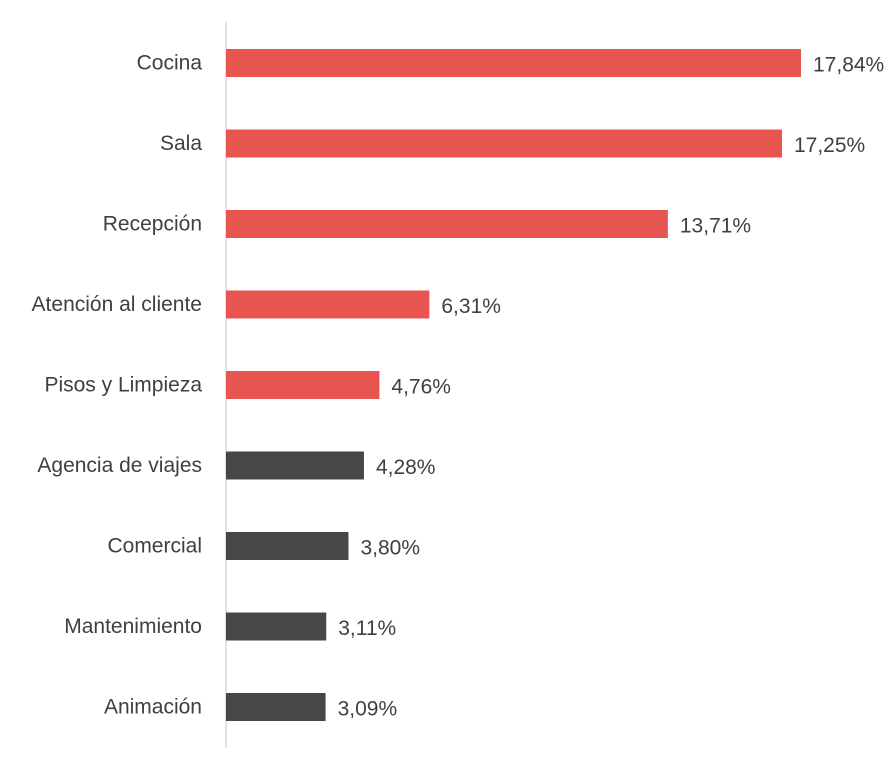 Image resolution: width=894 pixels, height=770 pixels. Describe the element at coordinates (421, 387) in the screenshot. I see `value-label: 4,76%` at that location.